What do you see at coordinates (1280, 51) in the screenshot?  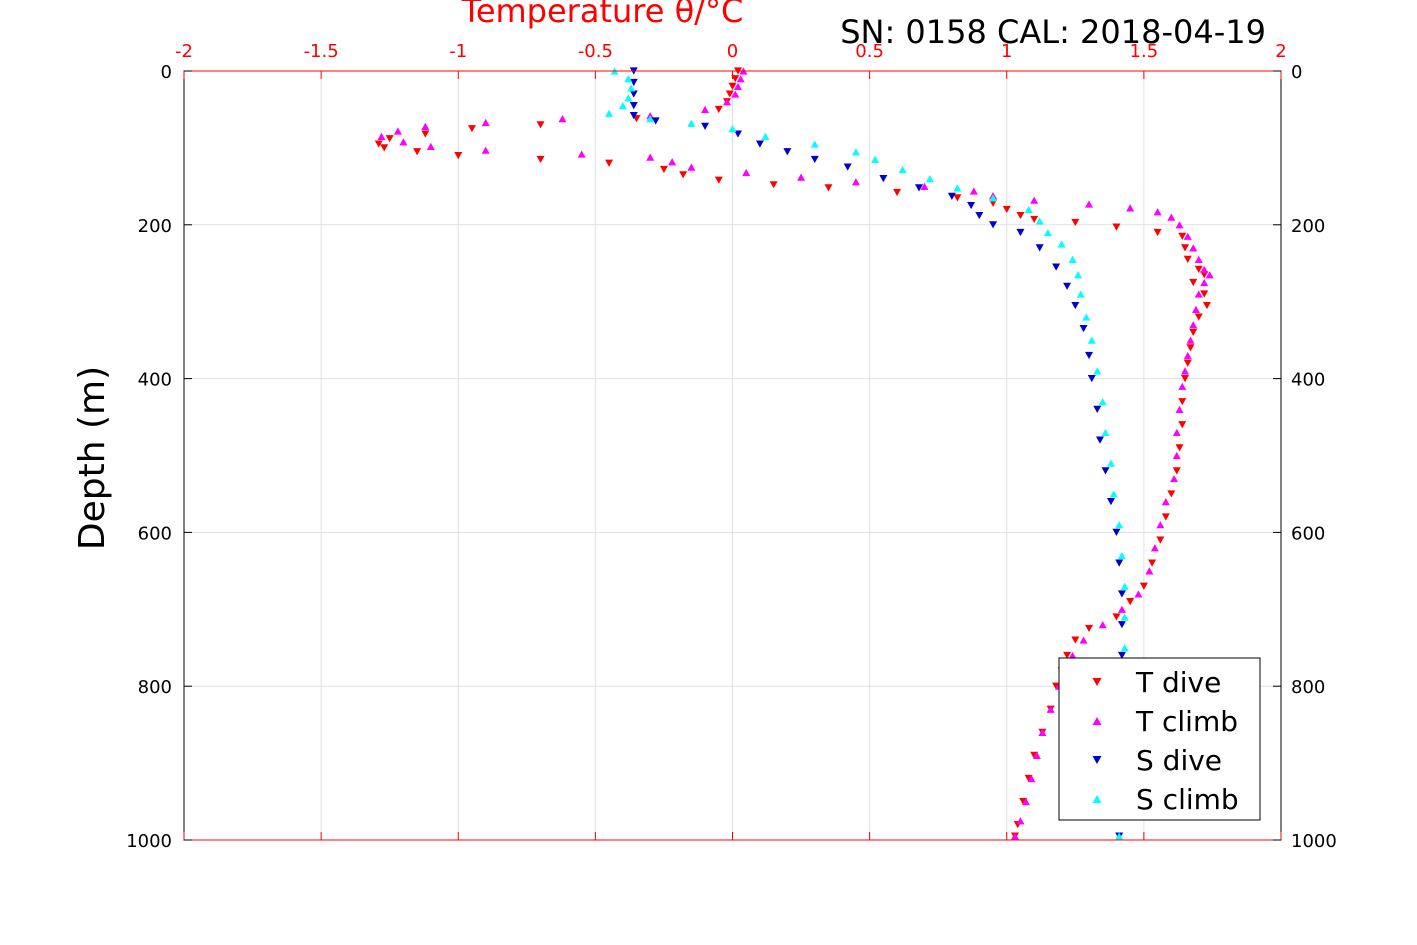 I see `x-tick-label: 2` at bounding box center [1280, 51].